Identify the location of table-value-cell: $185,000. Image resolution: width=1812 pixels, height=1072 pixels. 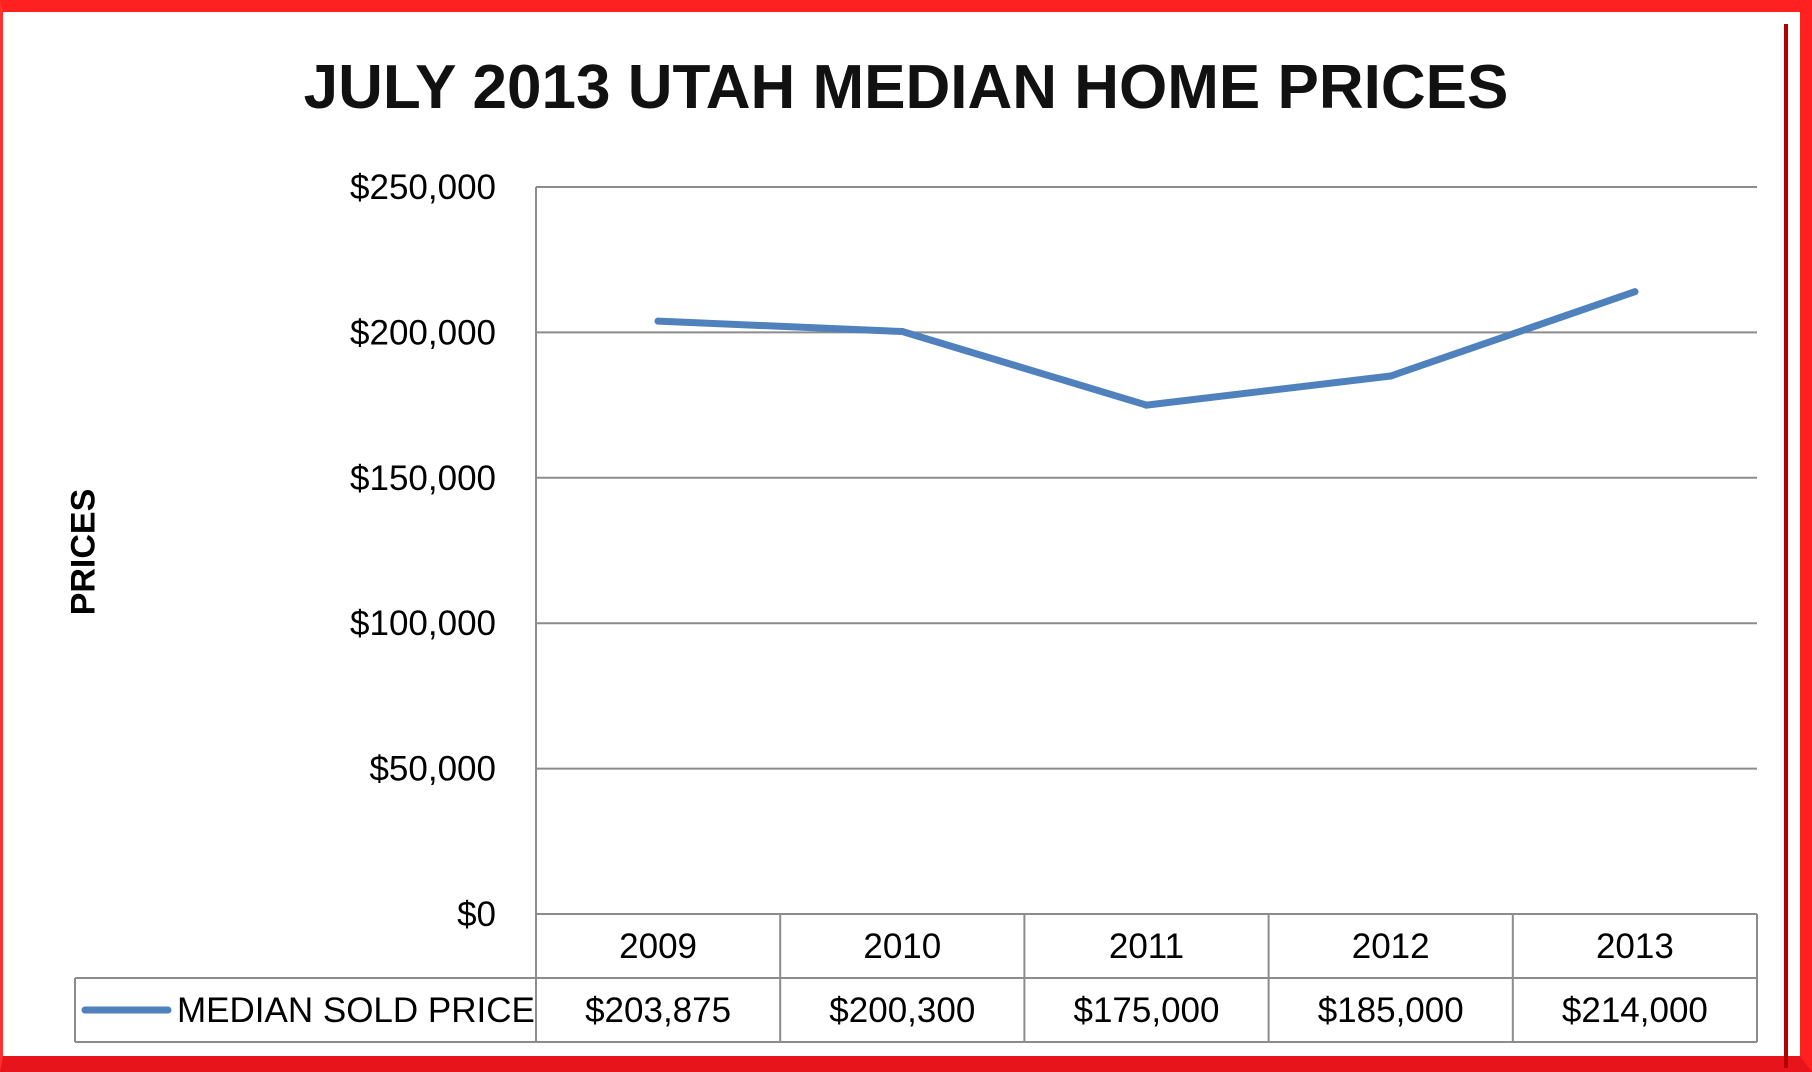
(1391, 1010).